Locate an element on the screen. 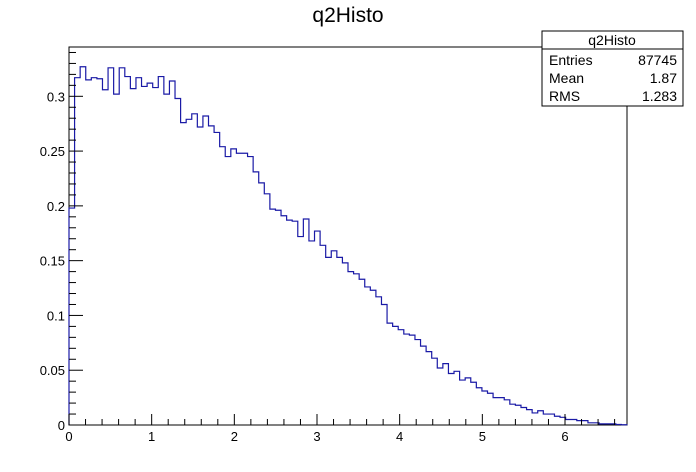 The height and width of the screenshot is (472, 696). chart-title: q2Histo is located at coordinates (347, 15).